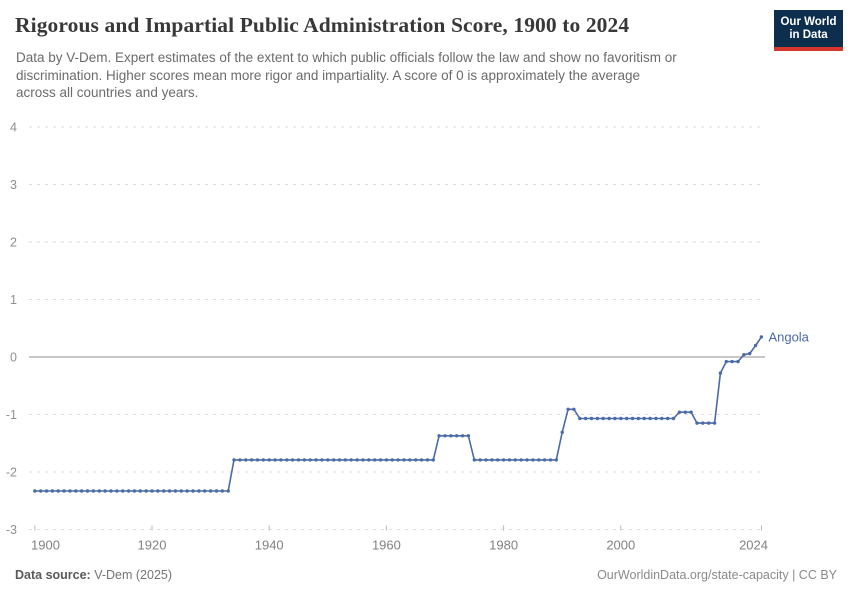  I want to click on owid-logo-line-1: Our World, so click(808, 21).